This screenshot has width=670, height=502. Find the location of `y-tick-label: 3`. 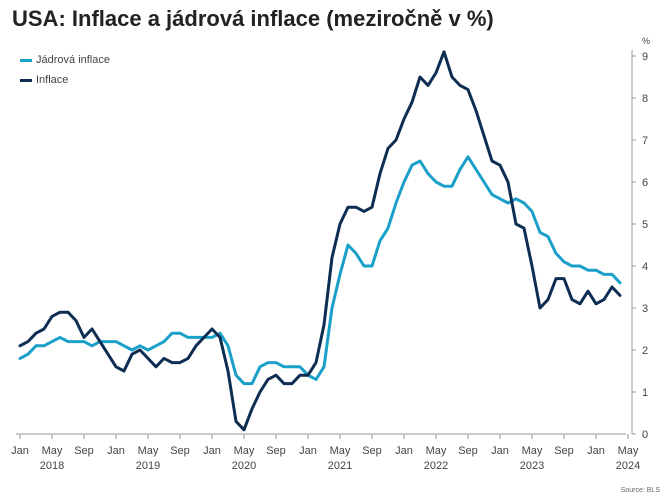

y-tick-label: 3 is located at coordinates (645, 309).